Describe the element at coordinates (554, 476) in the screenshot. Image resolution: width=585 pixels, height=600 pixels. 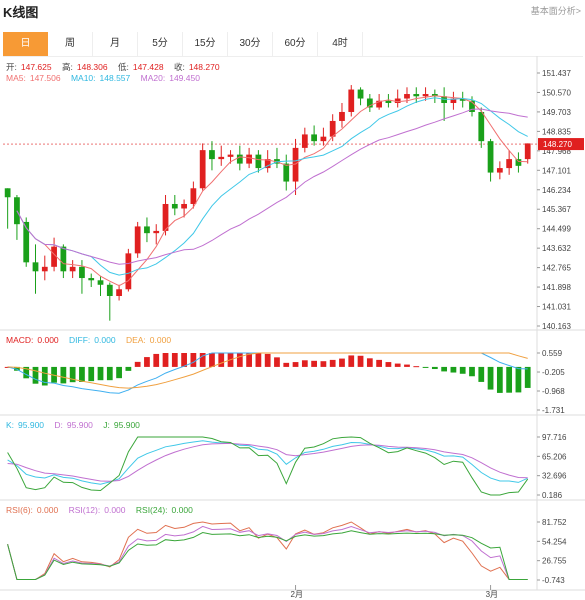
I see `kdj-tick-label: 32.696` at that location.